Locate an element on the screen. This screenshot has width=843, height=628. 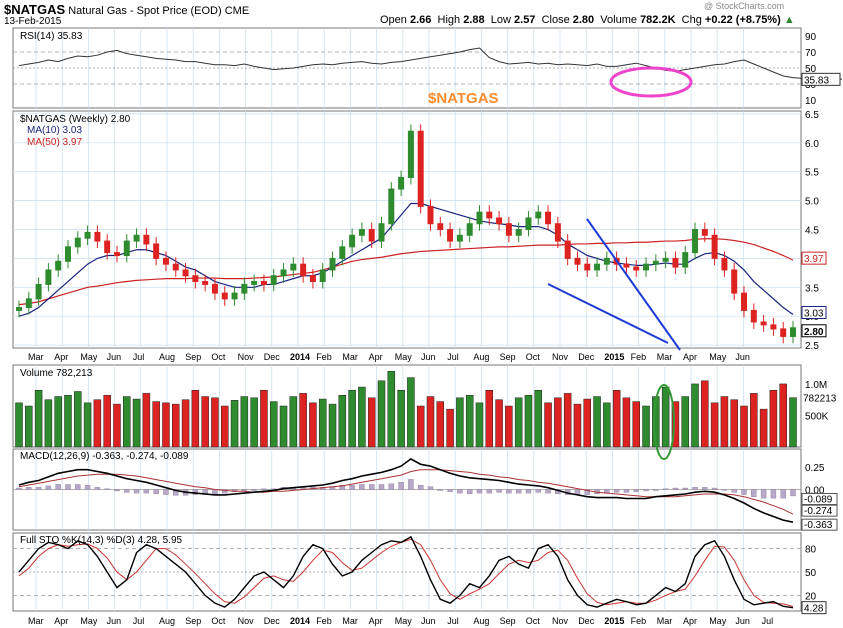
rsi-tick: 70 is located at coordinates (811, 53).